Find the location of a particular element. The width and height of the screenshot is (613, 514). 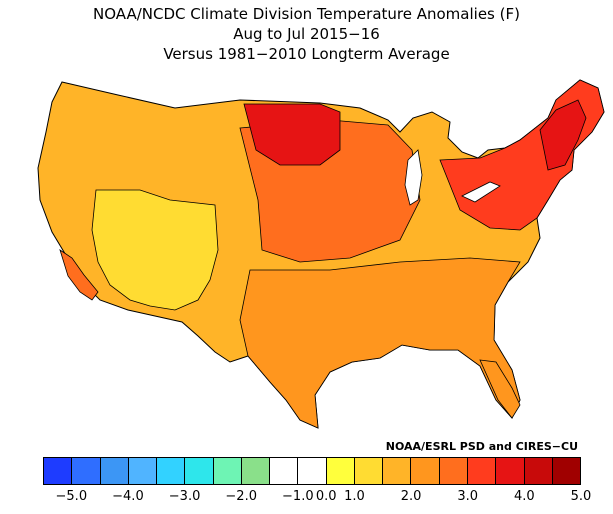

colorbar-tick-label: 5.0 is located at coordinates (581, 496).